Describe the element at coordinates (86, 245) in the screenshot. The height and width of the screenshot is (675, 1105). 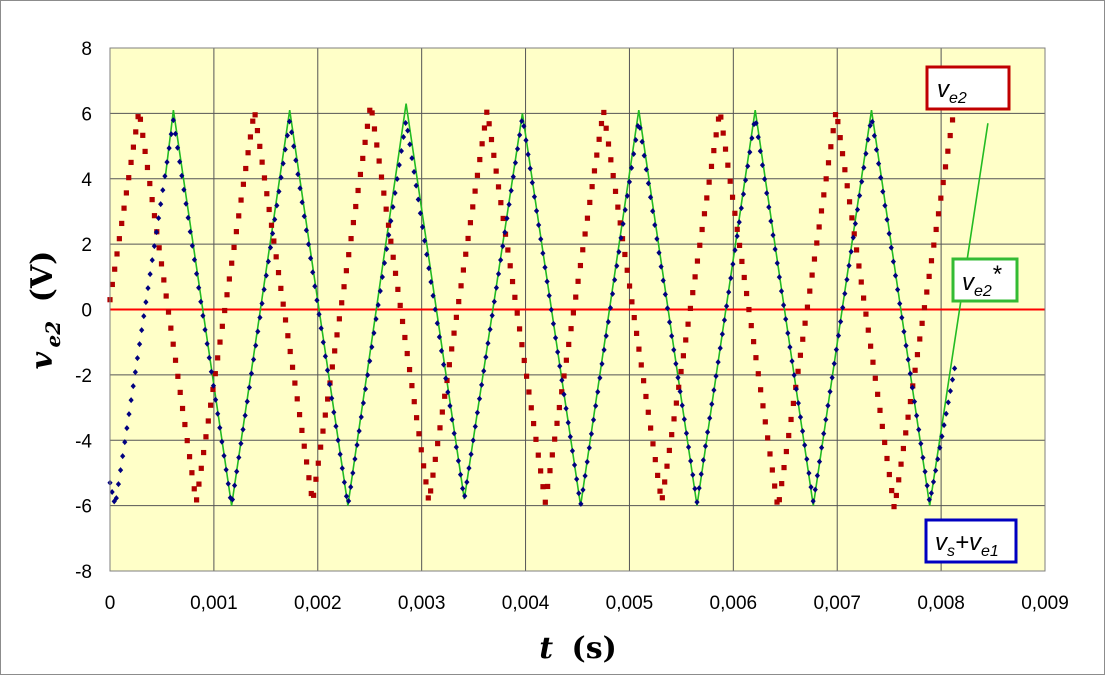
I see `y-tick-label: 2` at that location.